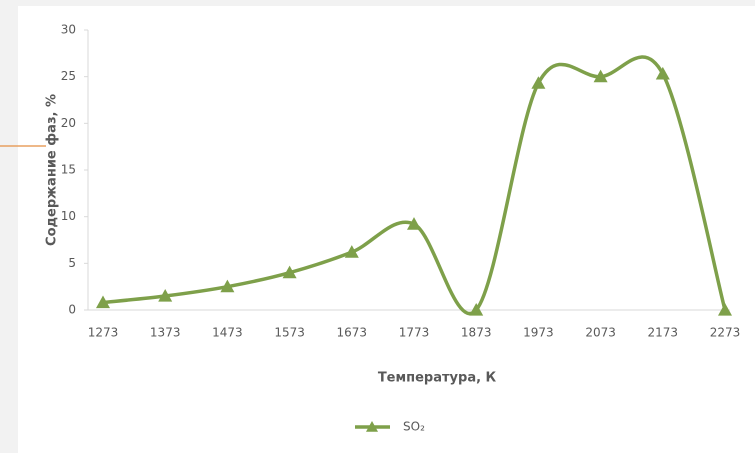 The image size is (755, 453). Describe the element at coordinates (165, 333) in the screenshot. I see `x-tick-label: 1373` at that location.